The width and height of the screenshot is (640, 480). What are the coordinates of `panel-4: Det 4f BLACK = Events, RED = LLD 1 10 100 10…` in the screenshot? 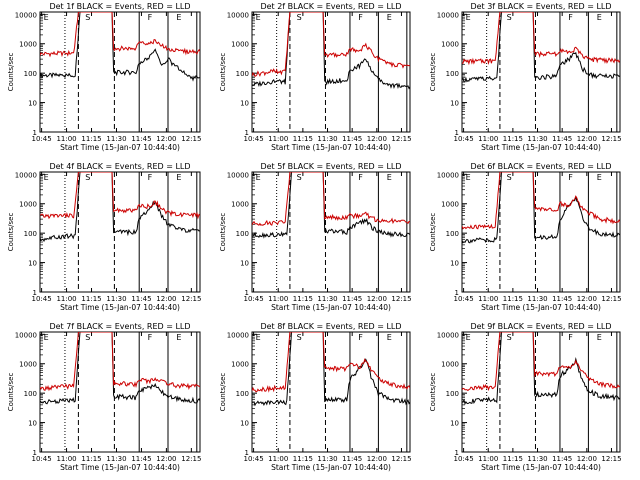 It's located at (104, 237).